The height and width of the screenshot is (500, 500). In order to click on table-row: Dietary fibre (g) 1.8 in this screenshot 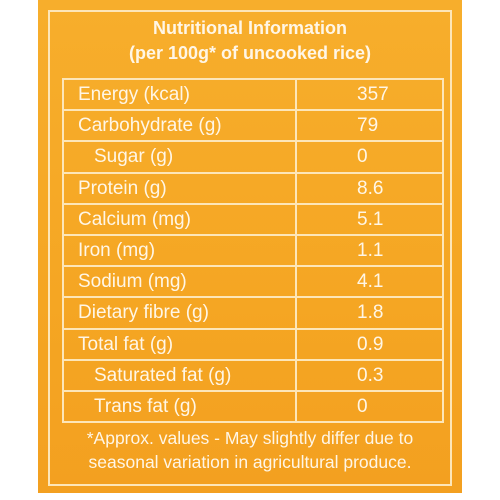, I will do `click(253, 312)`.